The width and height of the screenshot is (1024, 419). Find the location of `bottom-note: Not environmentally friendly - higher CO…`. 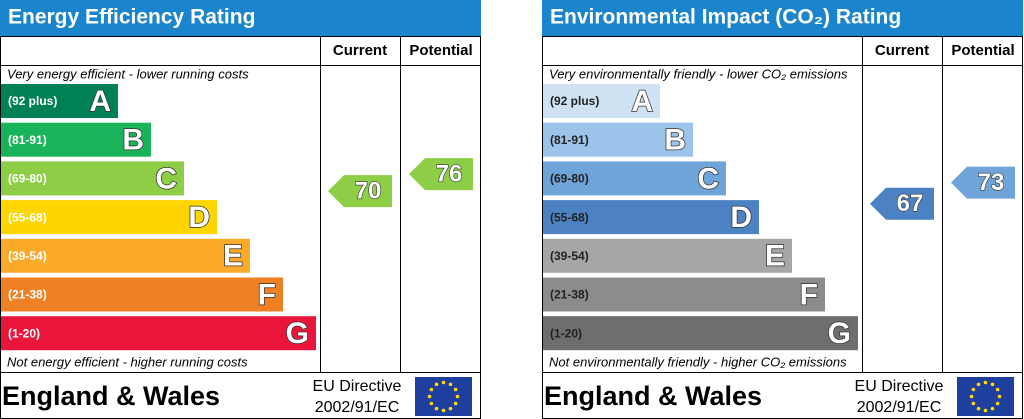

bottom-note: Not environmentally friendly - higher CO… is located at coordinates (698, 361).